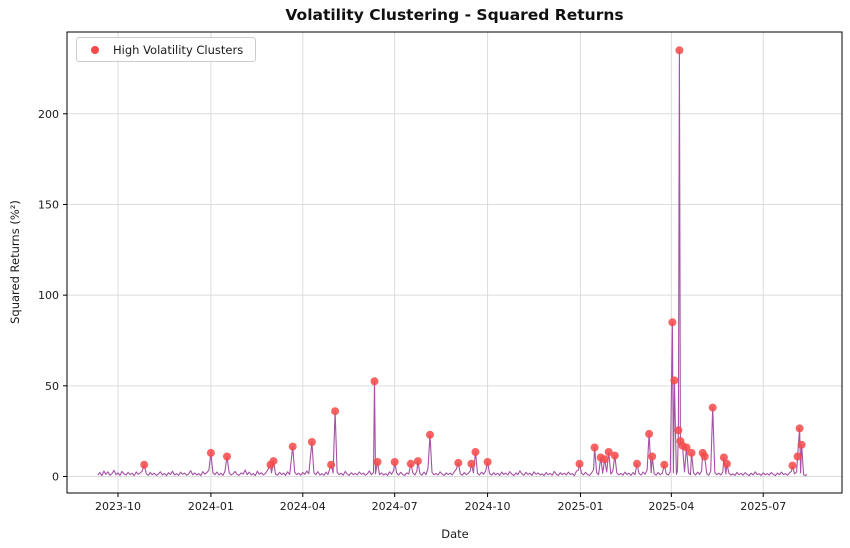 Image resolution: width=850 pixels, height=548 pixels. What do you see at coordinates (454, 15) in the screenshot?
I see `chart-title: Volatility Clustering - Squared Returns` at bounding box center [454, 15].